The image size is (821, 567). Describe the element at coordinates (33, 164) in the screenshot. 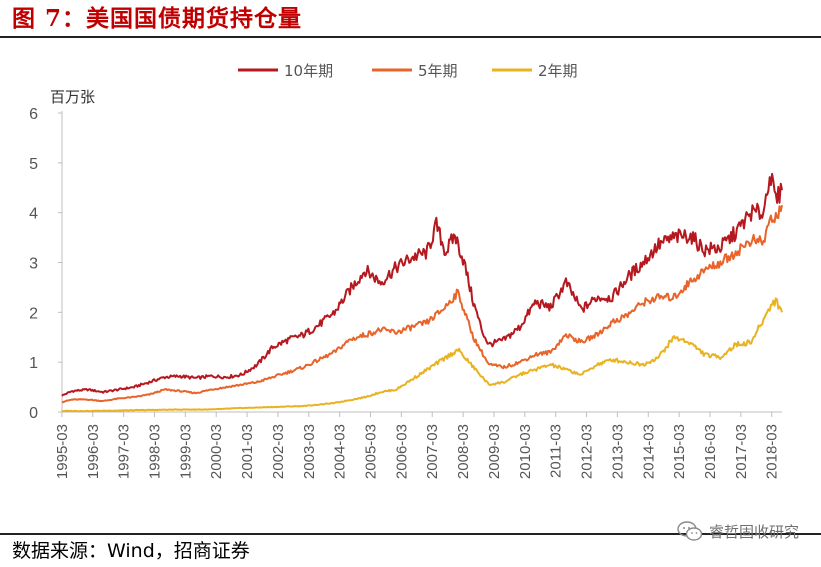

I see `y-tick-label: 5` at that location.